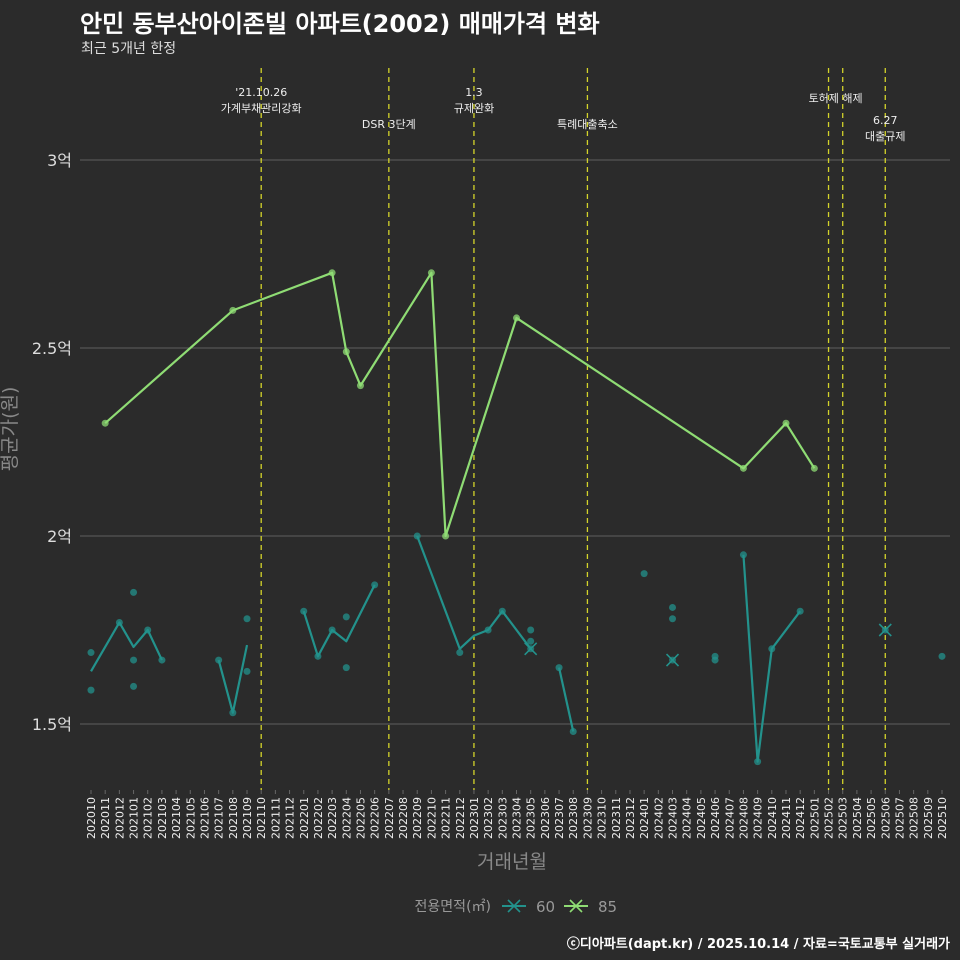  What do you see at coordinates (587, 124) in the screenshot?
I see `policy-event-label: 특례대출축소` at bounding box center [587, 124].